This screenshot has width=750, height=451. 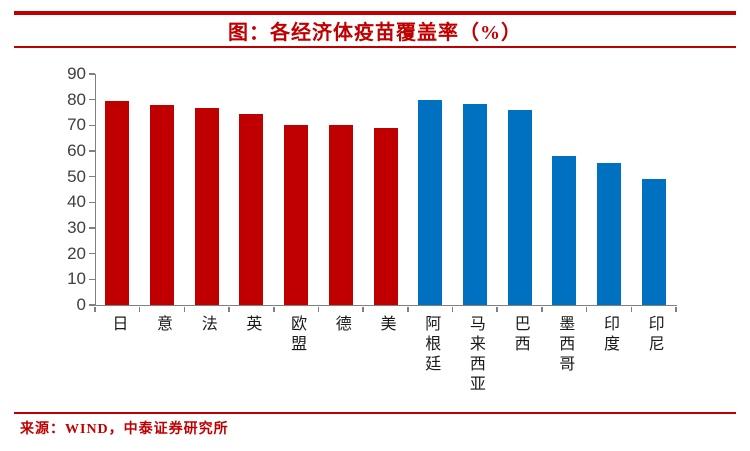 I want to click on title-rule, so click(x=375, y=47).